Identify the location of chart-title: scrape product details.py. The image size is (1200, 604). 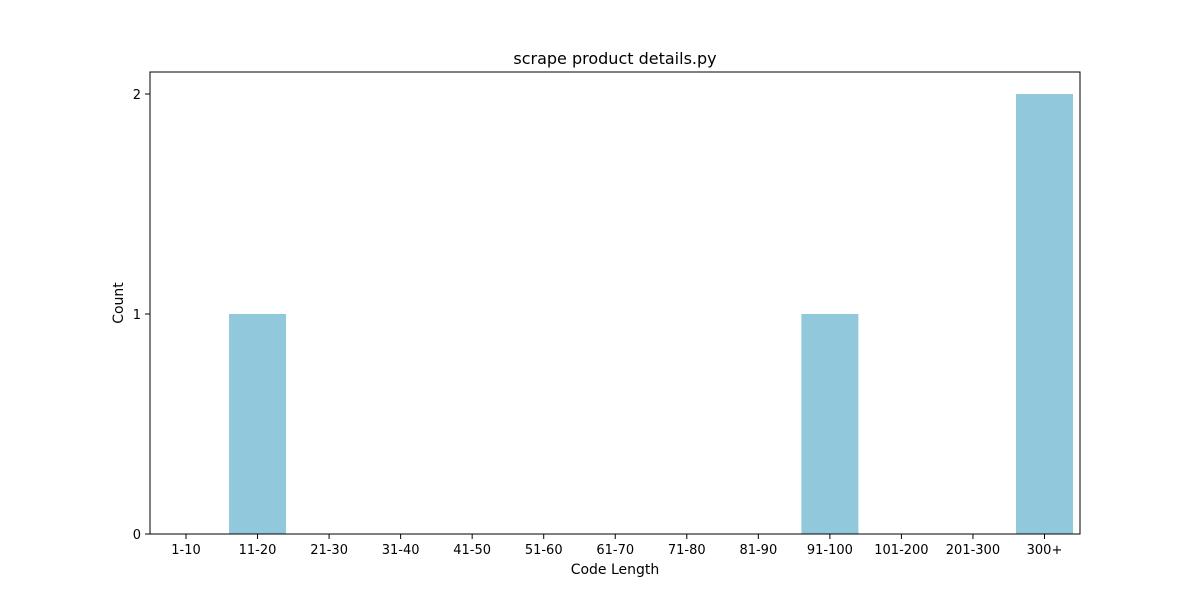
(614, 58).